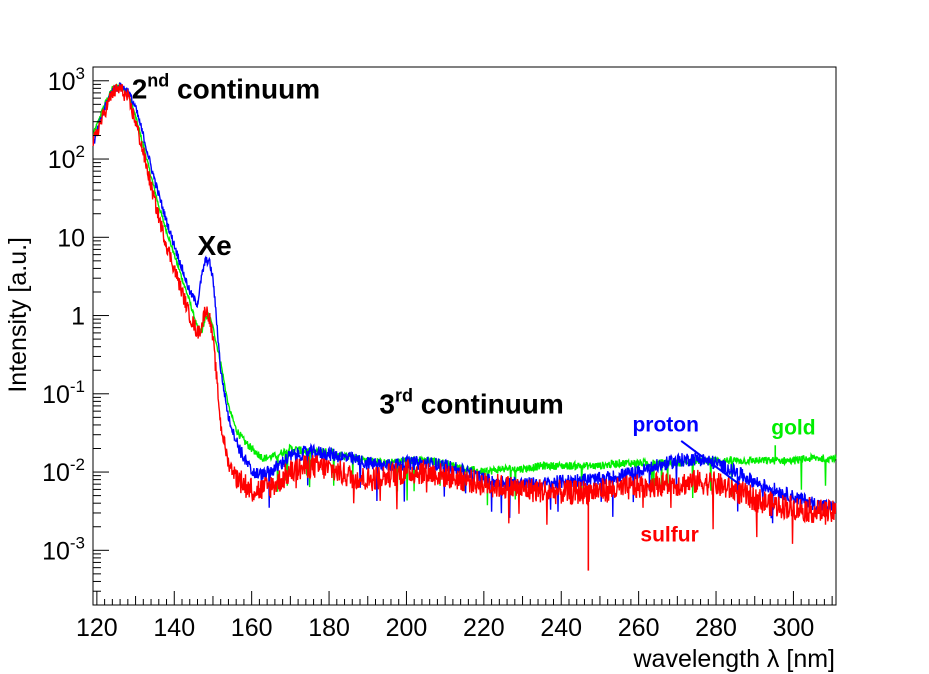 This screenshot has height=674, width=929. I want to click on proton-pointer, so click(710, 462).